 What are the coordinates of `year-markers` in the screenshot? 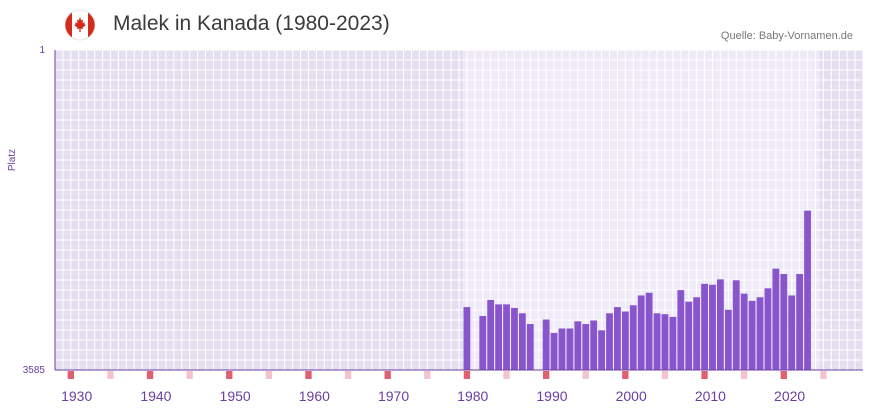 It's located at (447, 375).